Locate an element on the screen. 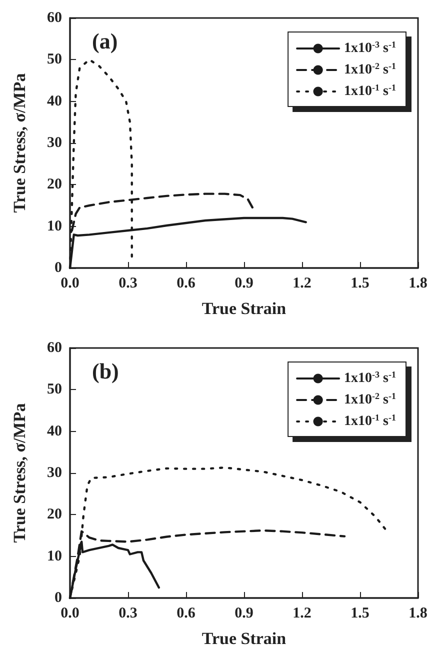 The height and width of the screenshot is (660, 440). annotation: (b) is located at coordinates (105, 371).